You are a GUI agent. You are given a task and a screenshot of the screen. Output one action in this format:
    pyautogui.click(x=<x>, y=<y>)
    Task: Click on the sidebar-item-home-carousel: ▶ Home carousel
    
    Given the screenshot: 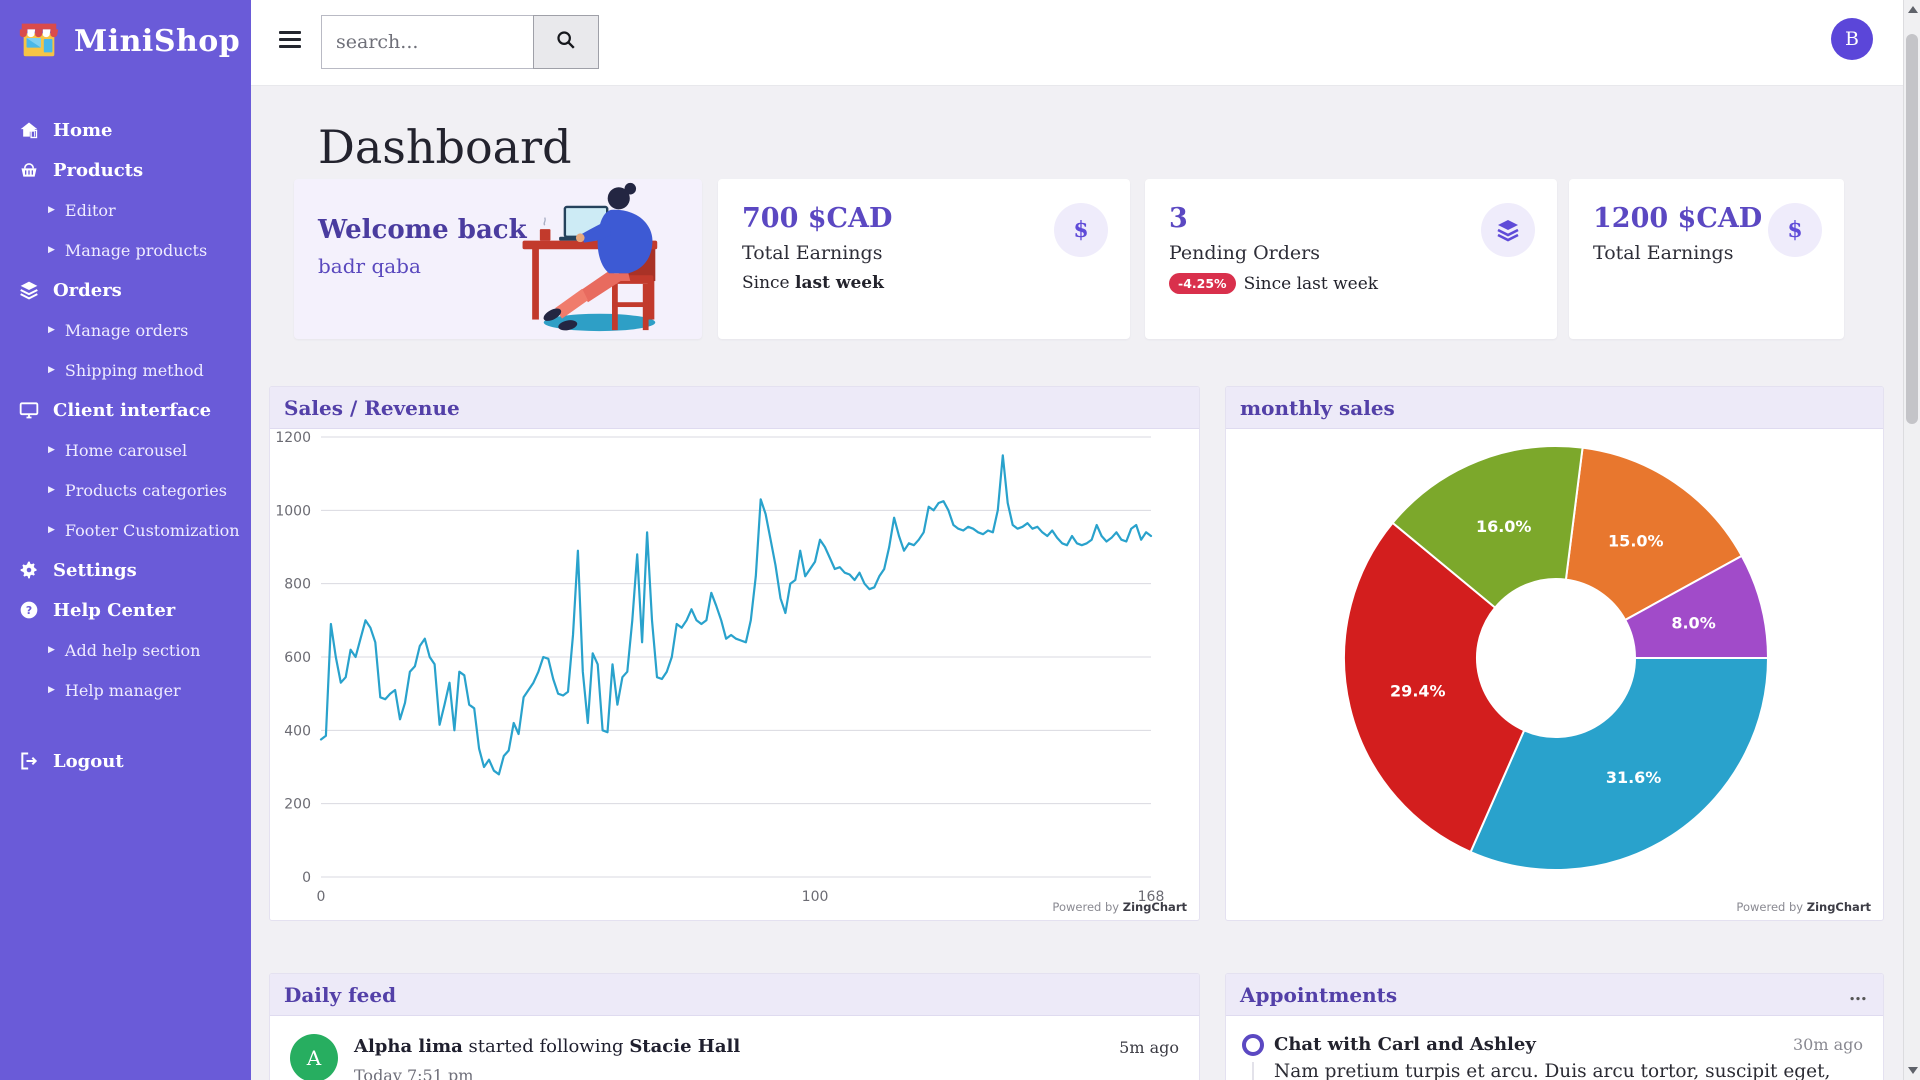 What is the action you would take?
    pyautogui.click(x=125, y=450)
    